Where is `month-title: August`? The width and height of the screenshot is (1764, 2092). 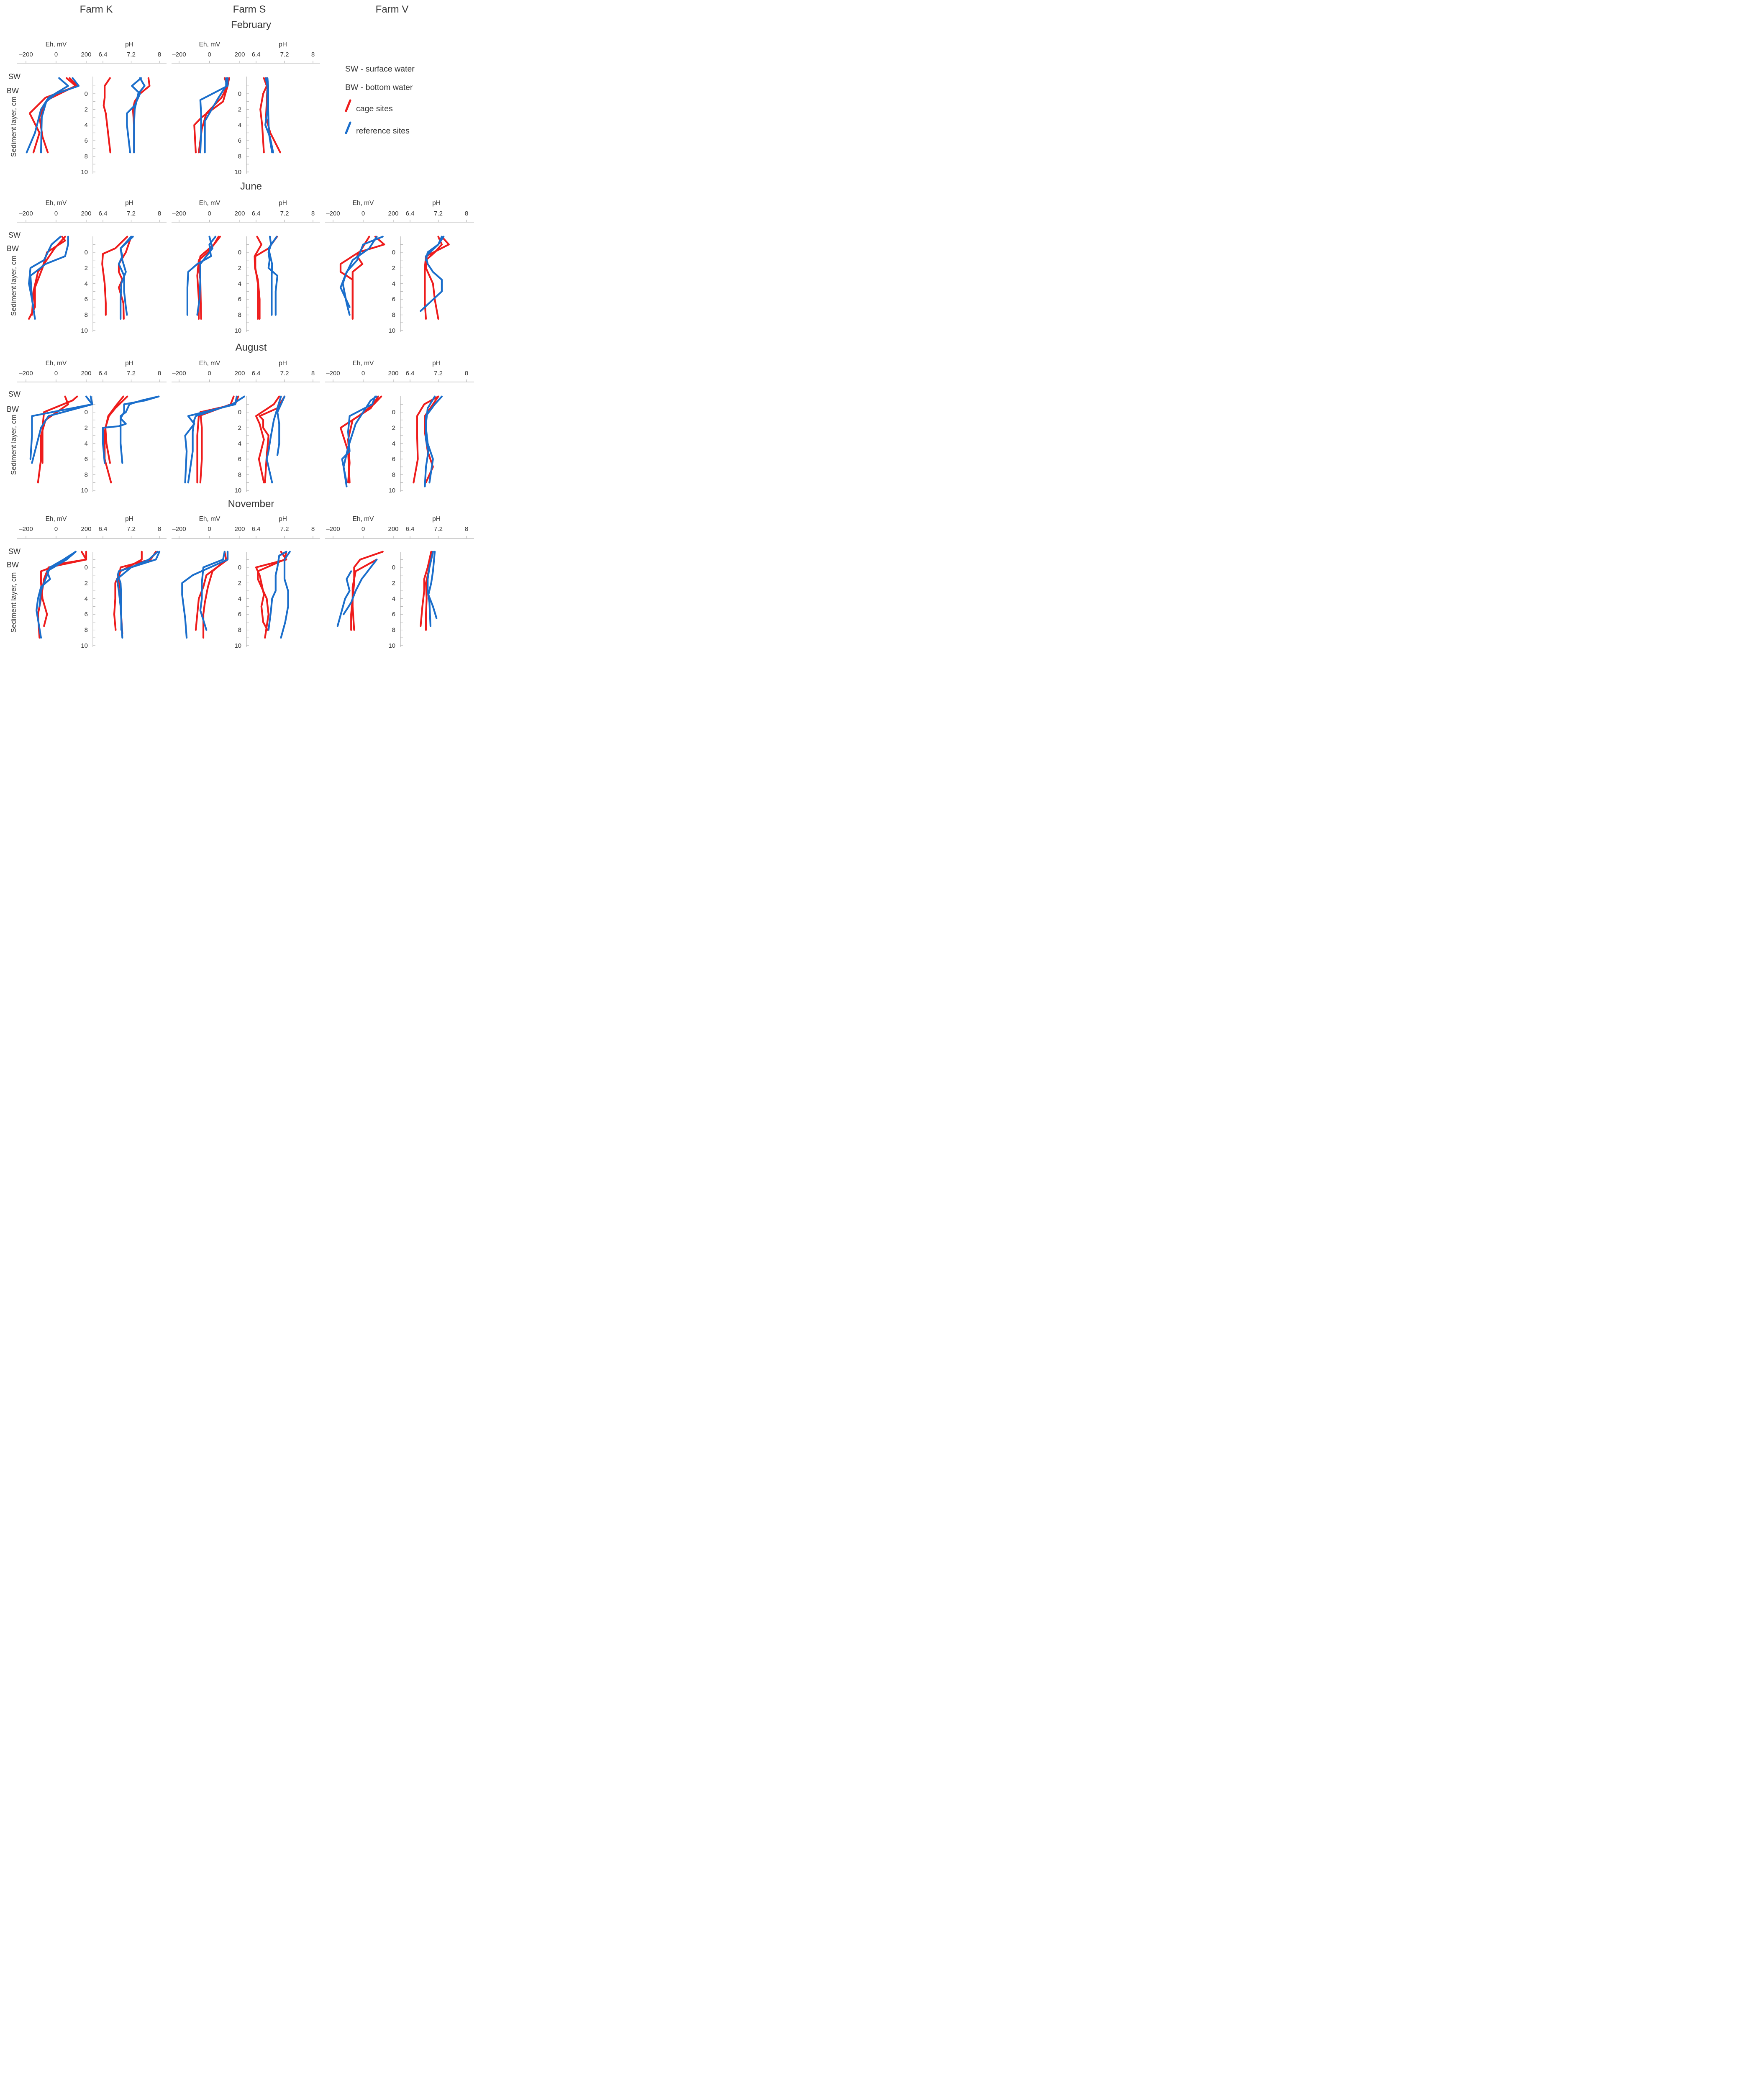 month-title: August is located at coordinates (251, 347).